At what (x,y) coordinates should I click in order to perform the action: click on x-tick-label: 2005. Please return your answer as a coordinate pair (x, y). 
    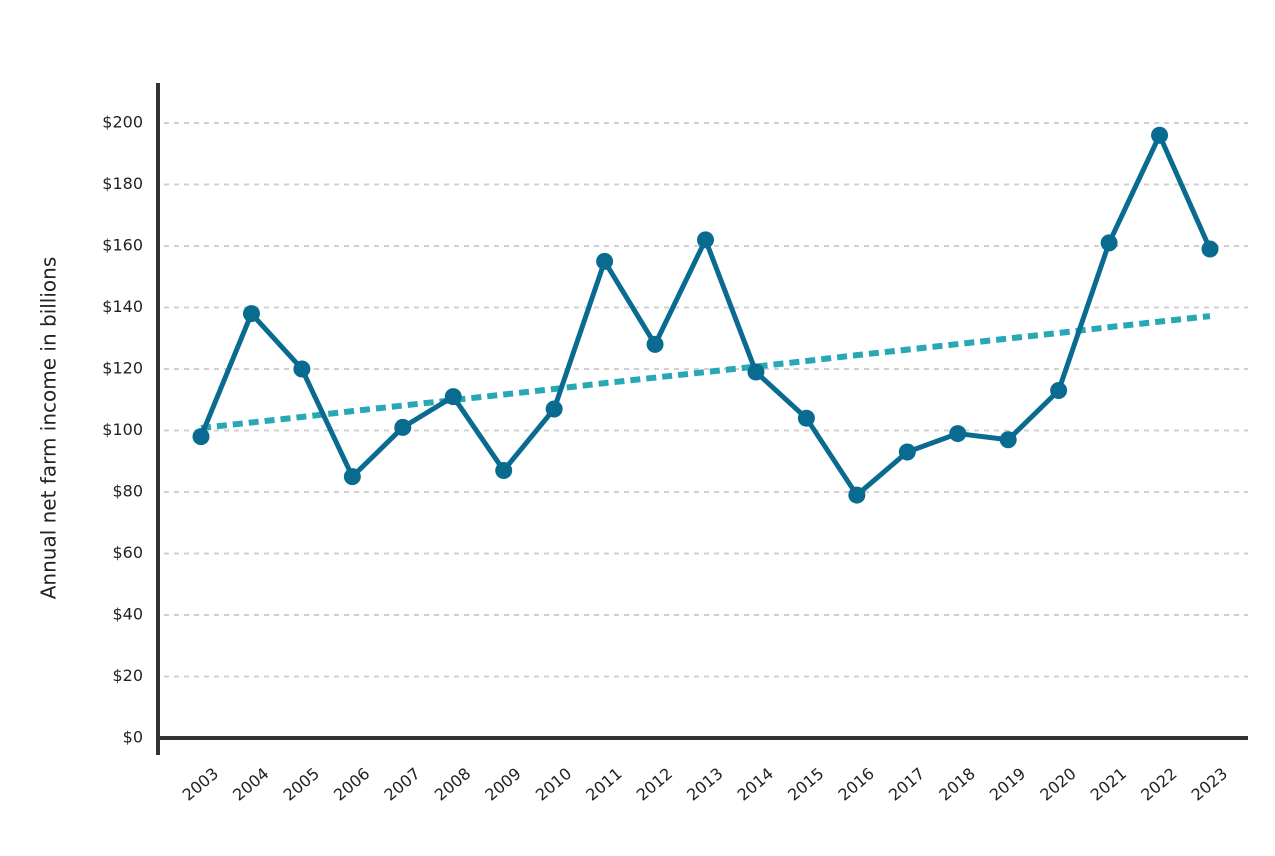
    Looking at the image, I should click on (301, 784).